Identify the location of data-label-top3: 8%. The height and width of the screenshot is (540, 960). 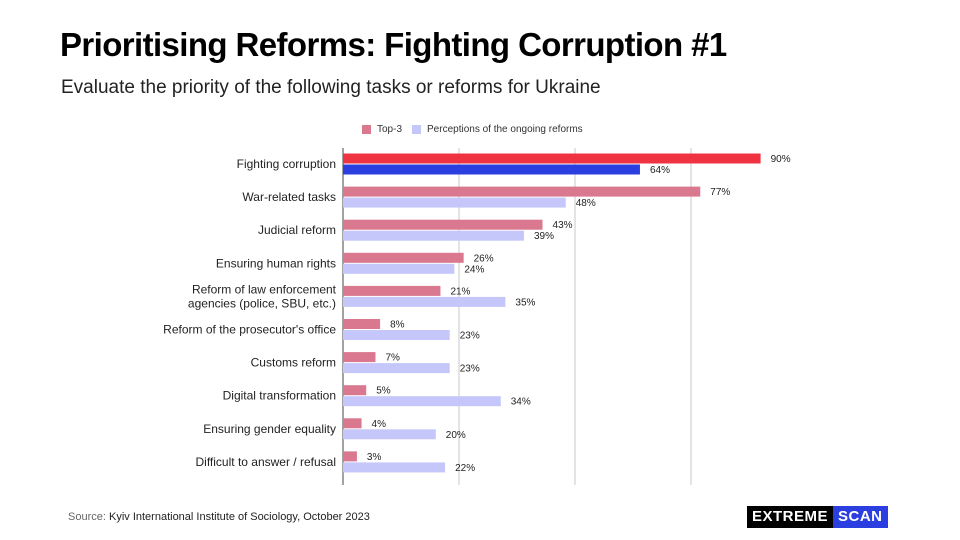
(397, 325).